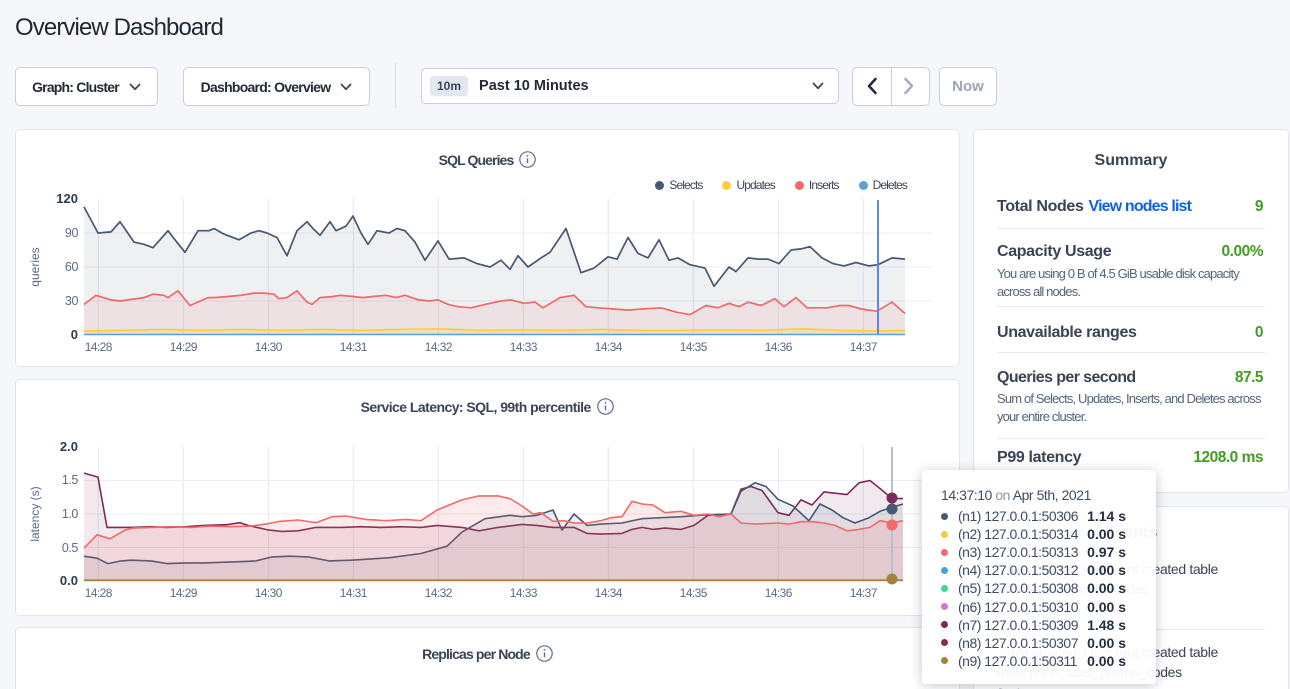 This screenshot has width=1290, height=689. I want to click on svg-text: 0.5, so click(70, 548).